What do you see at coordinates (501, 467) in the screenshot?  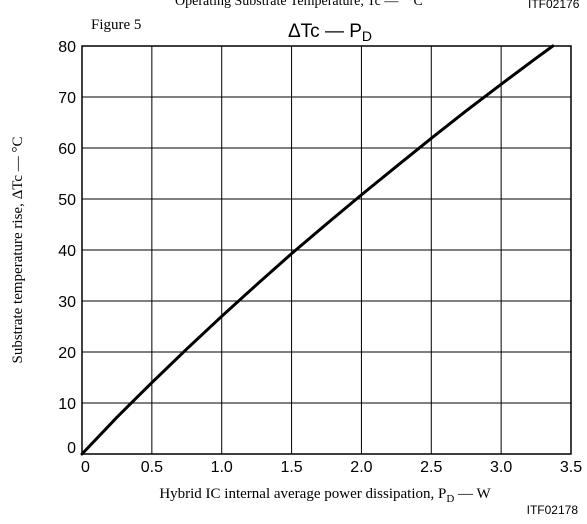 I see `x-tick-label-6: 3.0` at bounding box center [501, 467].